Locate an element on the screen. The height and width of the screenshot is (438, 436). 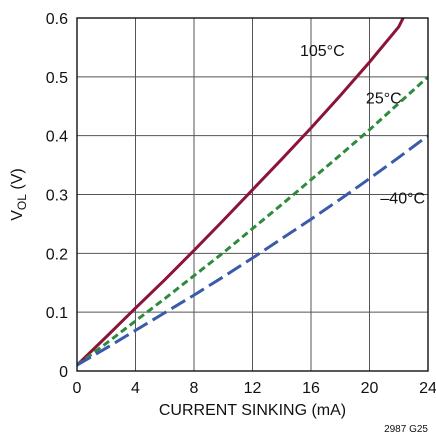
x-tick-label: 0 is located at coordinates (77, 388).